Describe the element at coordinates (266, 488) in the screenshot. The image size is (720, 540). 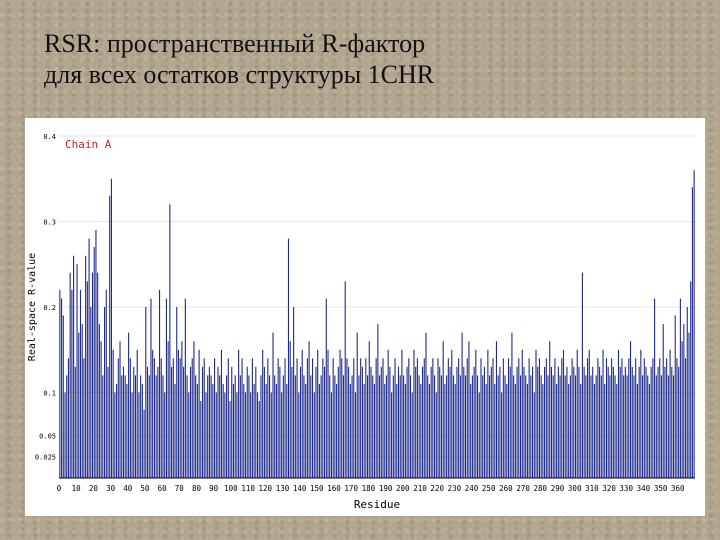
I see `x-tick-label: 120` at that location.